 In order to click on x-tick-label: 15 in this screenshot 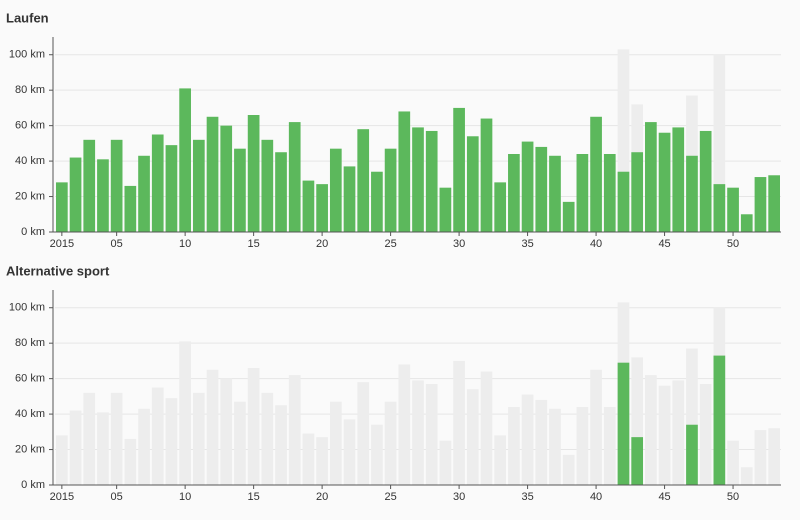, I will do `click(253, 497)`.